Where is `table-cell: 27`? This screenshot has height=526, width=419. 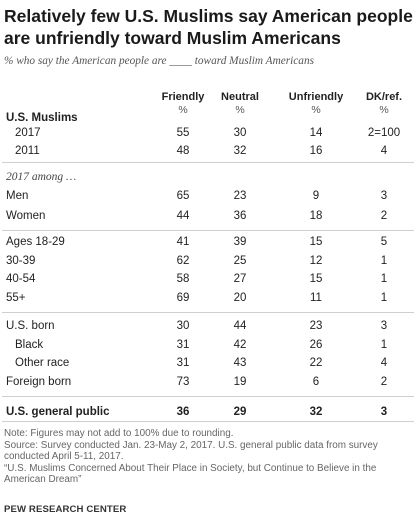 table-cell: 27 is located at coordinates (240, 279).